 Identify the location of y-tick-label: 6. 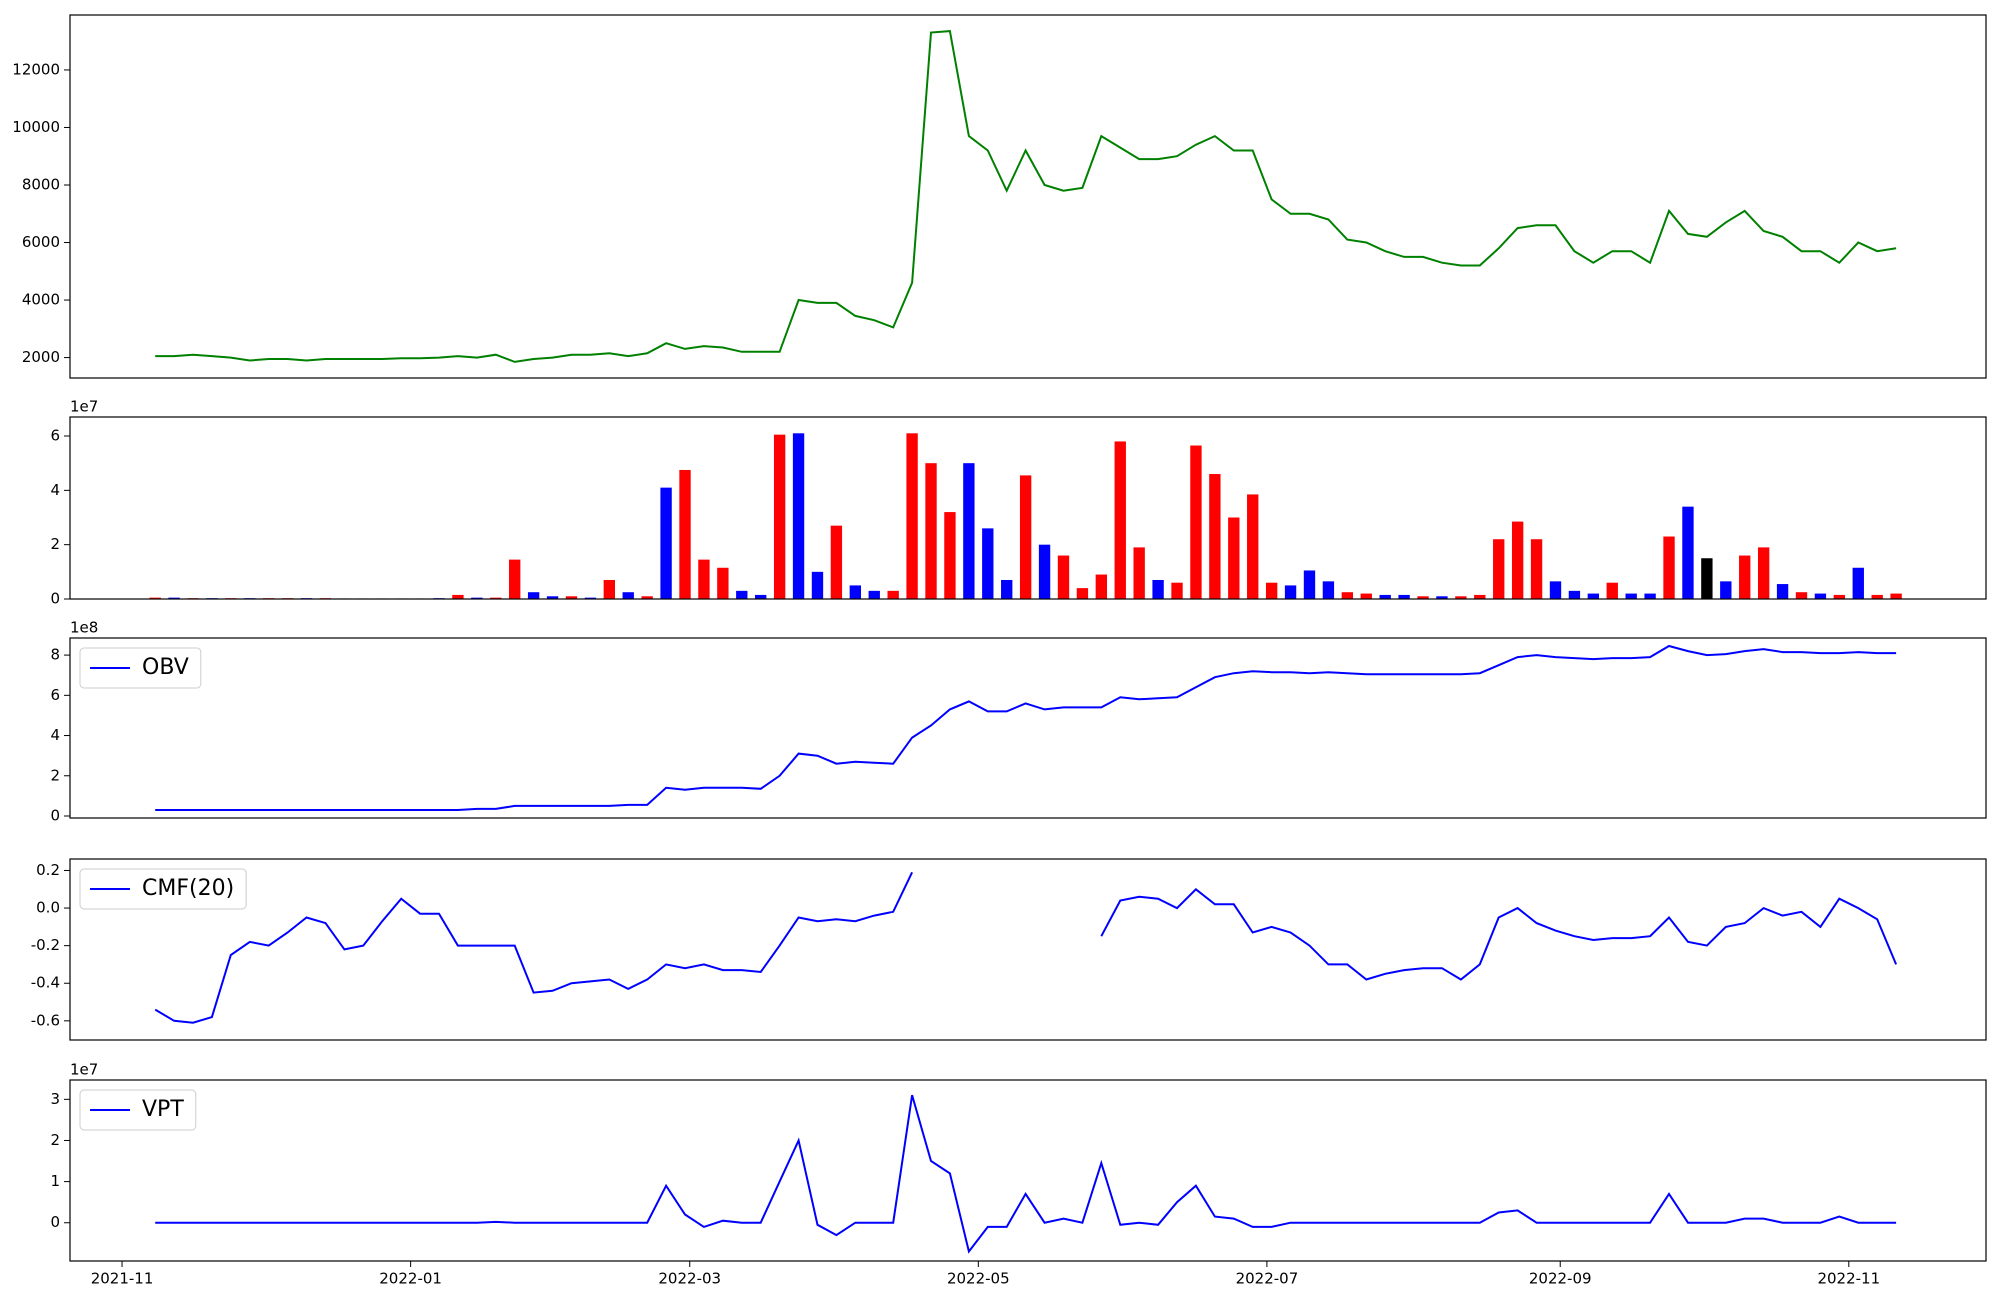
(55, 695).